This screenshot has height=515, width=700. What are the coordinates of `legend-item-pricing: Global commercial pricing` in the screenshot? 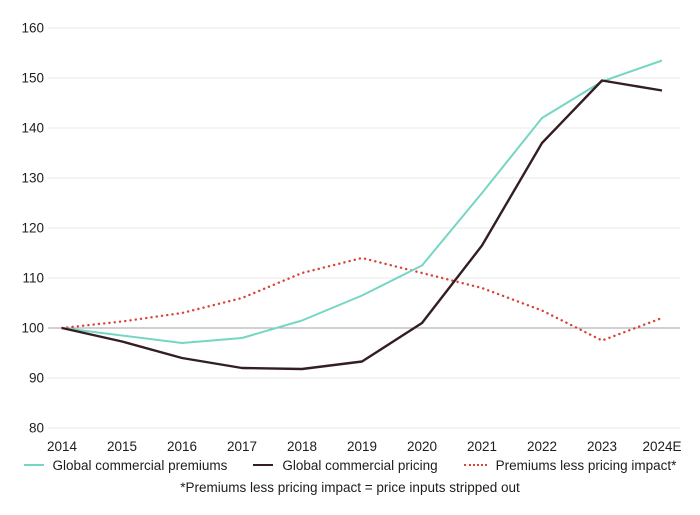 It's located at (345, 465).